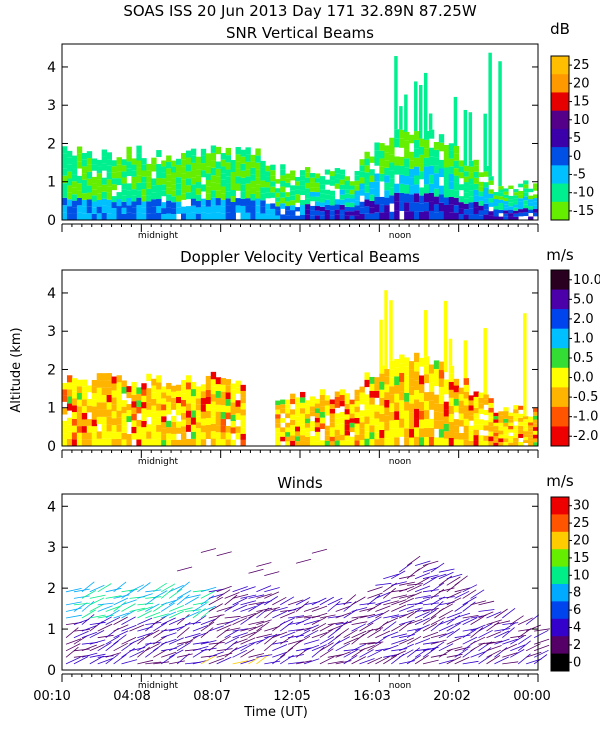 This screenshot has width=600, height=750. I want to click on x-tick-label: 08:07, so click(211, 696).